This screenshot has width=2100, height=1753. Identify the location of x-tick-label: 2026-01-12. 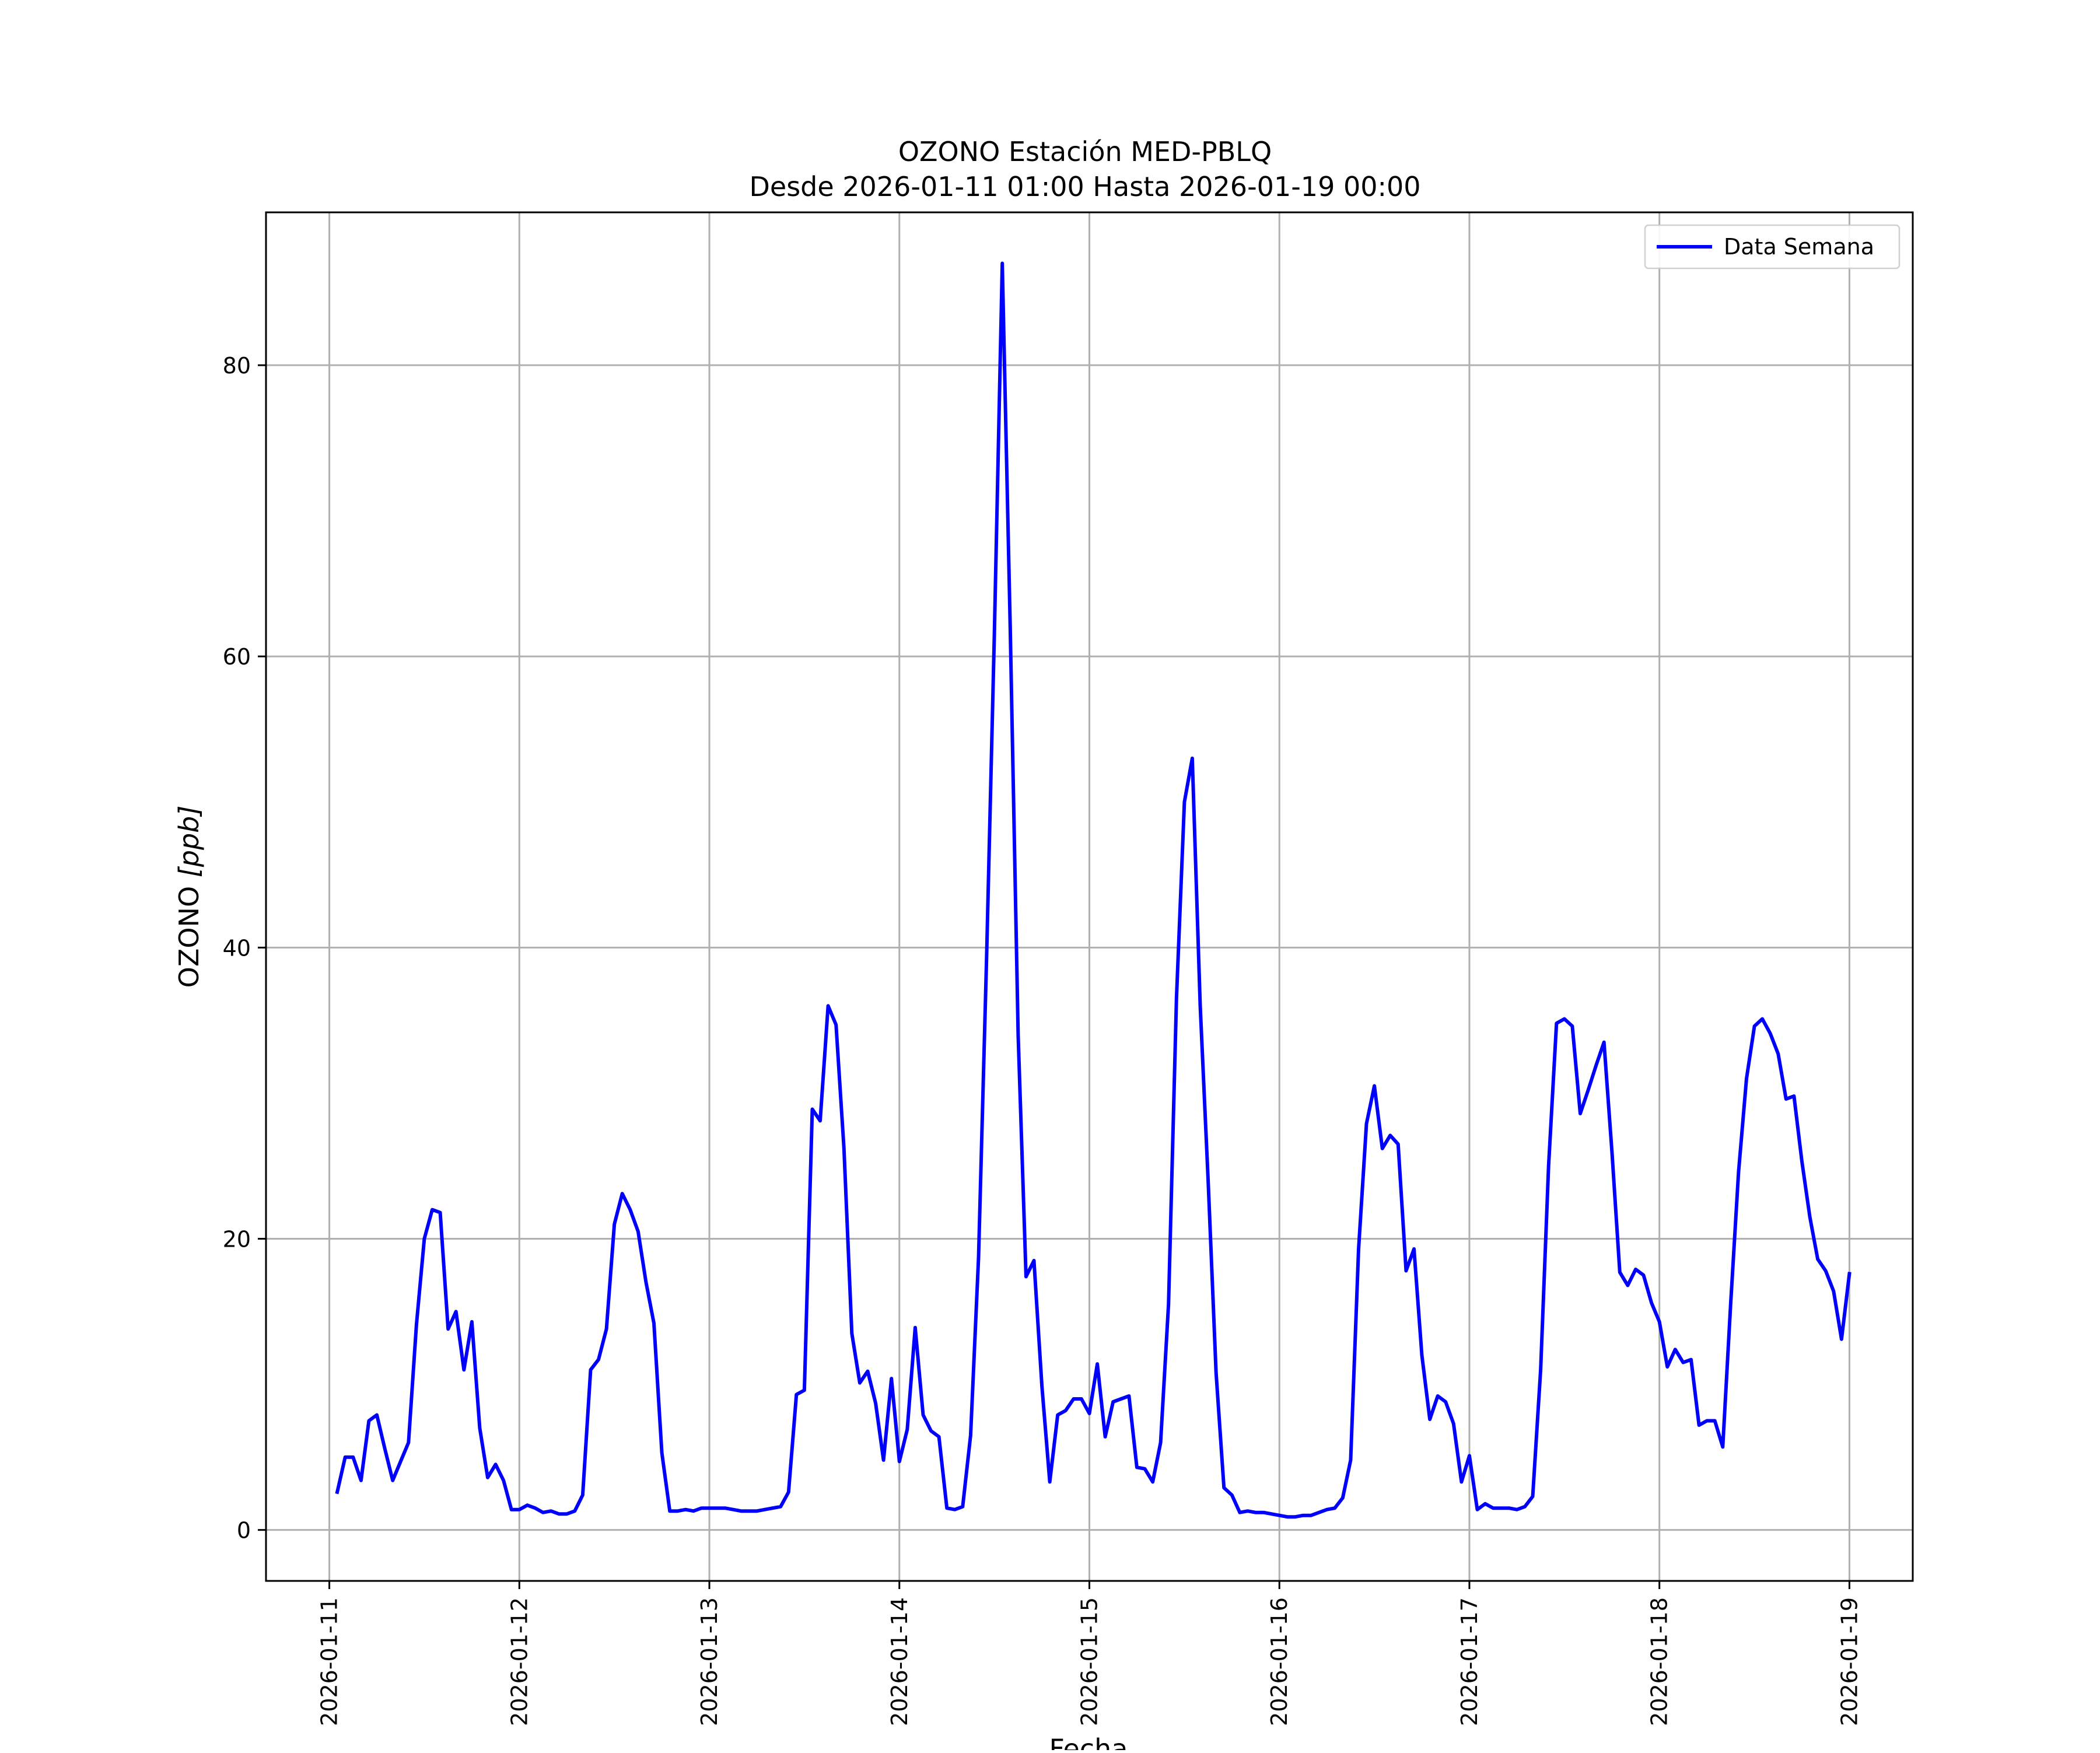
(519, 1661).